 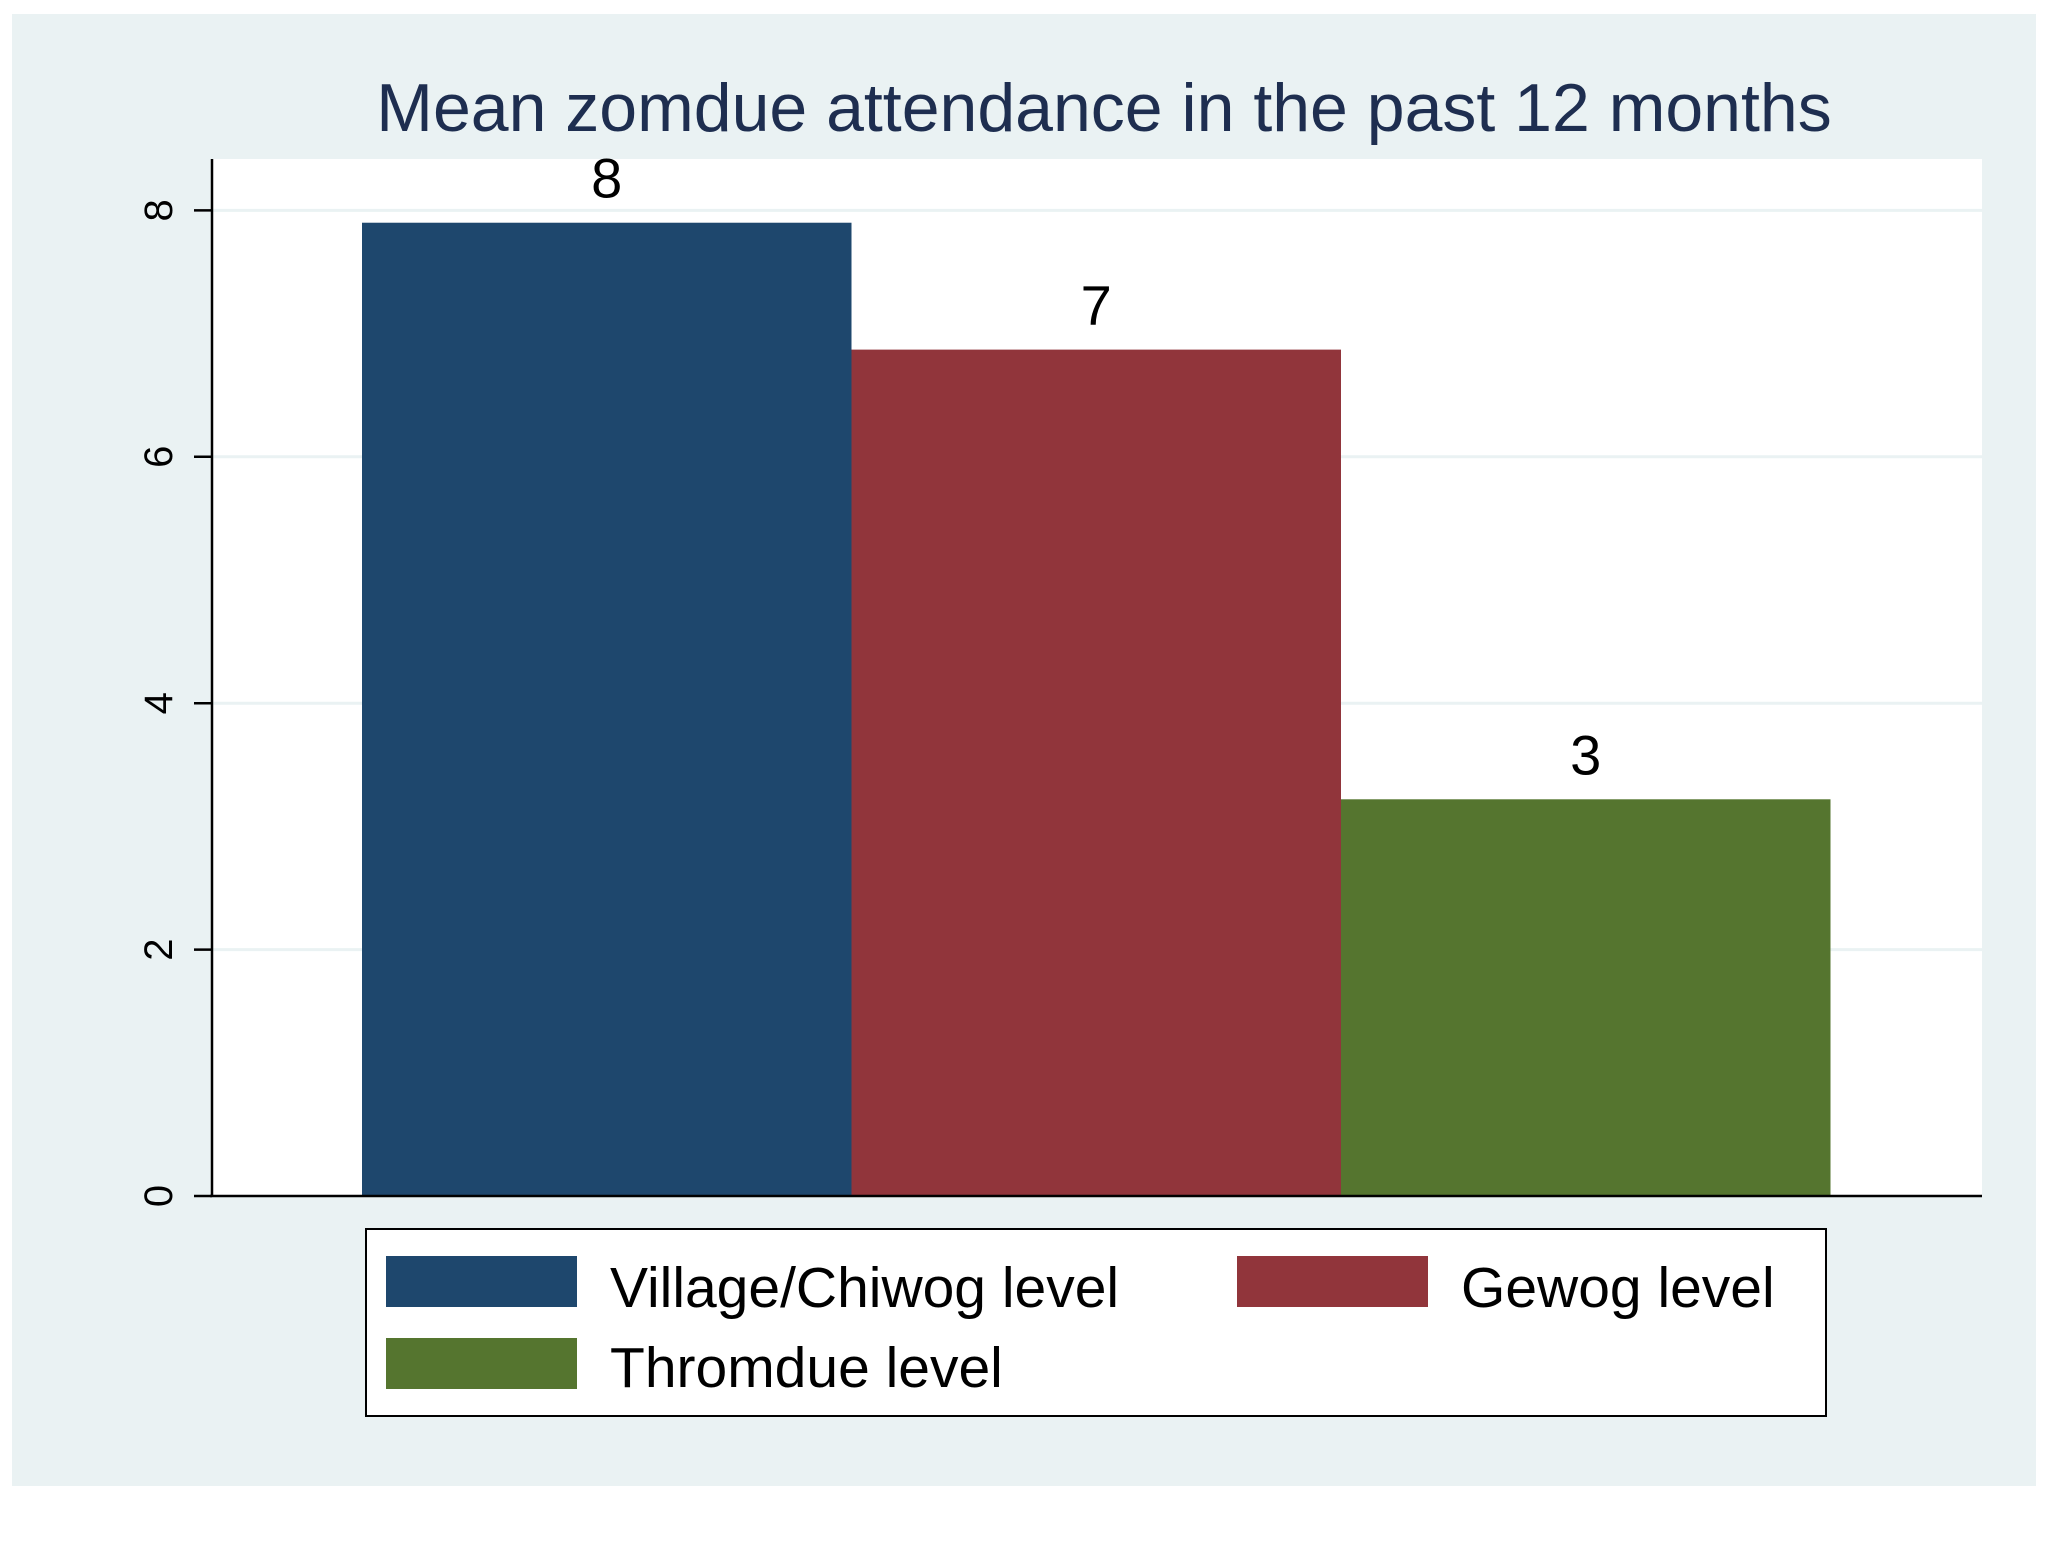 I want to click on bar-value-label: 3, so click(x=1585, y=754).